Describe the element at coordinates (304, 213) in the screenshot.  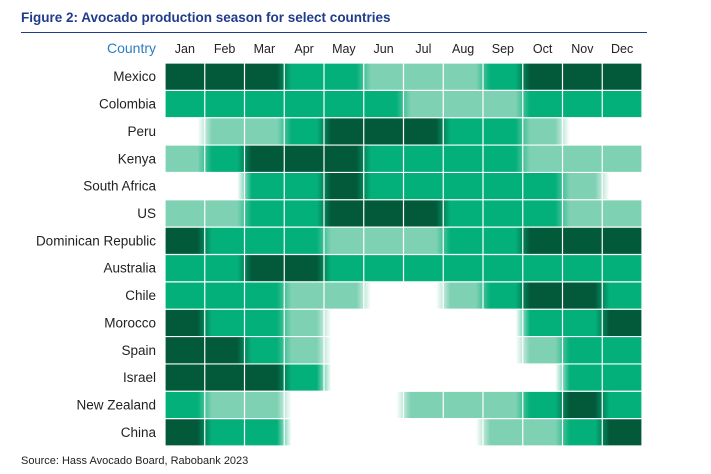
I see `heatmap-cell-us-apr` at that location.